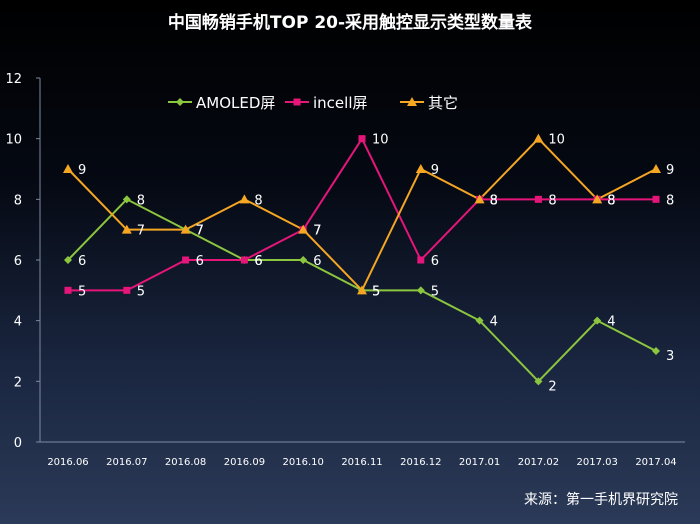 Image resolution: width=700 pixels, height=524 pixels. I want to click on x-tick-label: 2016.06, so click(67, 462).